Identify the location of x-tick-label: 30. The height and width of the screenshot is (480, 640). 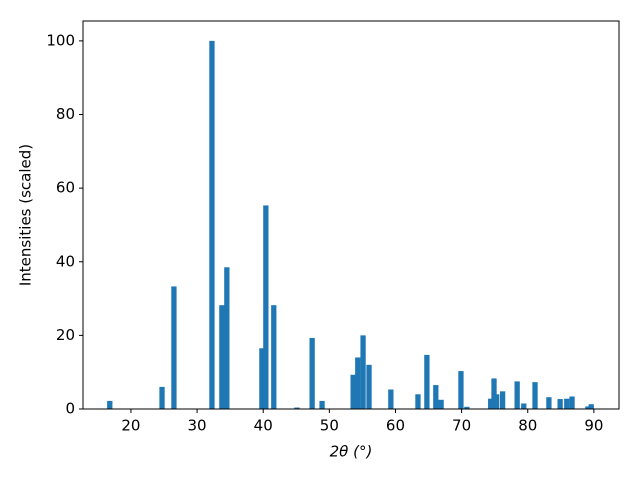
(197, 426).